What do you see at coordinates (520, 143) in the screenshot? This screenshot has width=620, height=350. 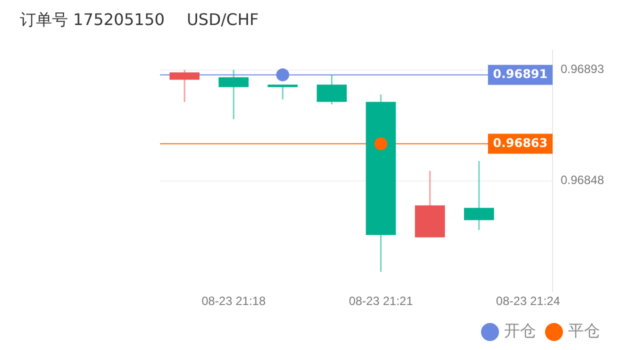 I see `ref-line-label: 0.96863` at bounding box center [520, 143].